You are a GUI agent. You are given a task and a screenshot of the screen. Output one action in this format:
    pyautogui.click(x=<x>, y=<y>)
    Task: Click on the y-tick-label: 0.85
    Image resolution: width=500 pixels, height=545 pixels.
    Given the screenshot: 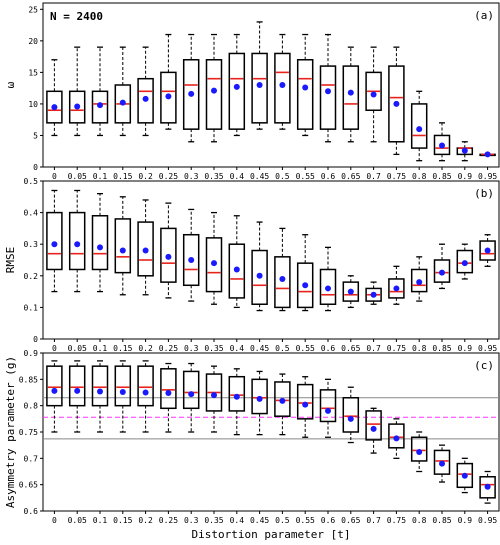 What is the action you would take?
    pyautogui.click(x=28, y=379)
    